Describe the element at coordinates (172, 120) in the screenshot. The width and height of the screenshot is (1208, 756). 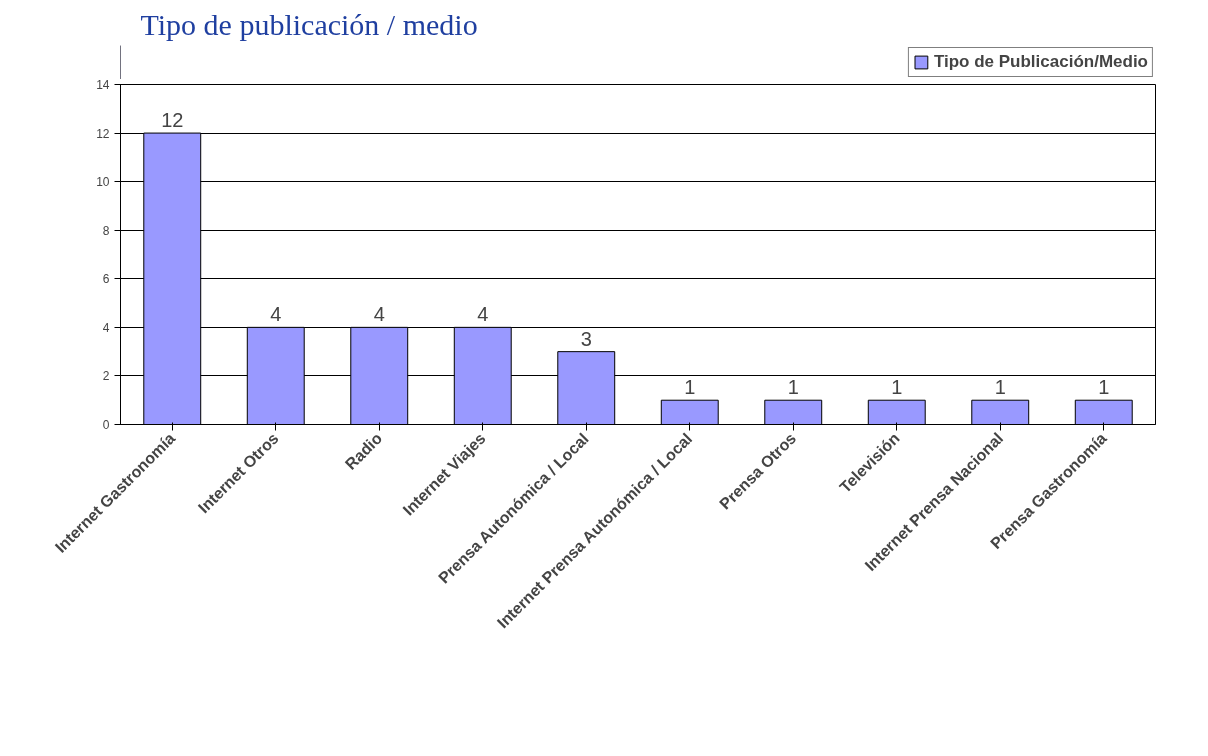
I see `data-label: 12` at that location.